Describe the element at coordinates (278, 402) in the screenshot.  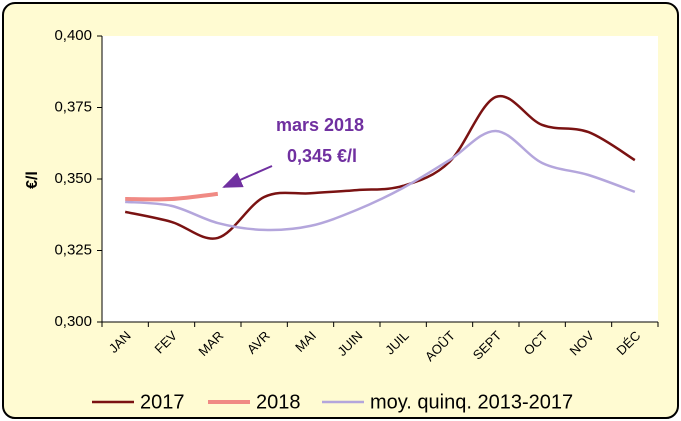
I see `legend-label: 2018` at that location.